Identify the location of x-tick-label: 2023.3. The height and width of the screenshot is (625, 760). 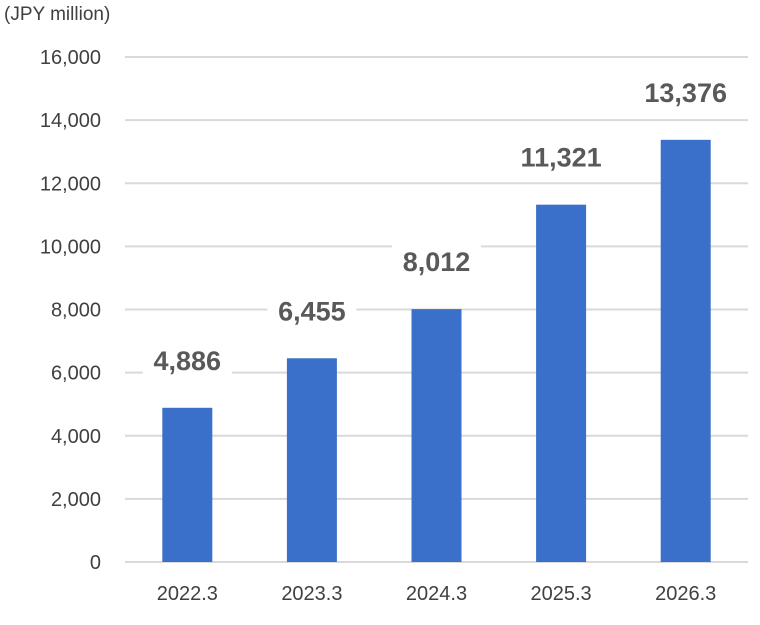
(311, 594).